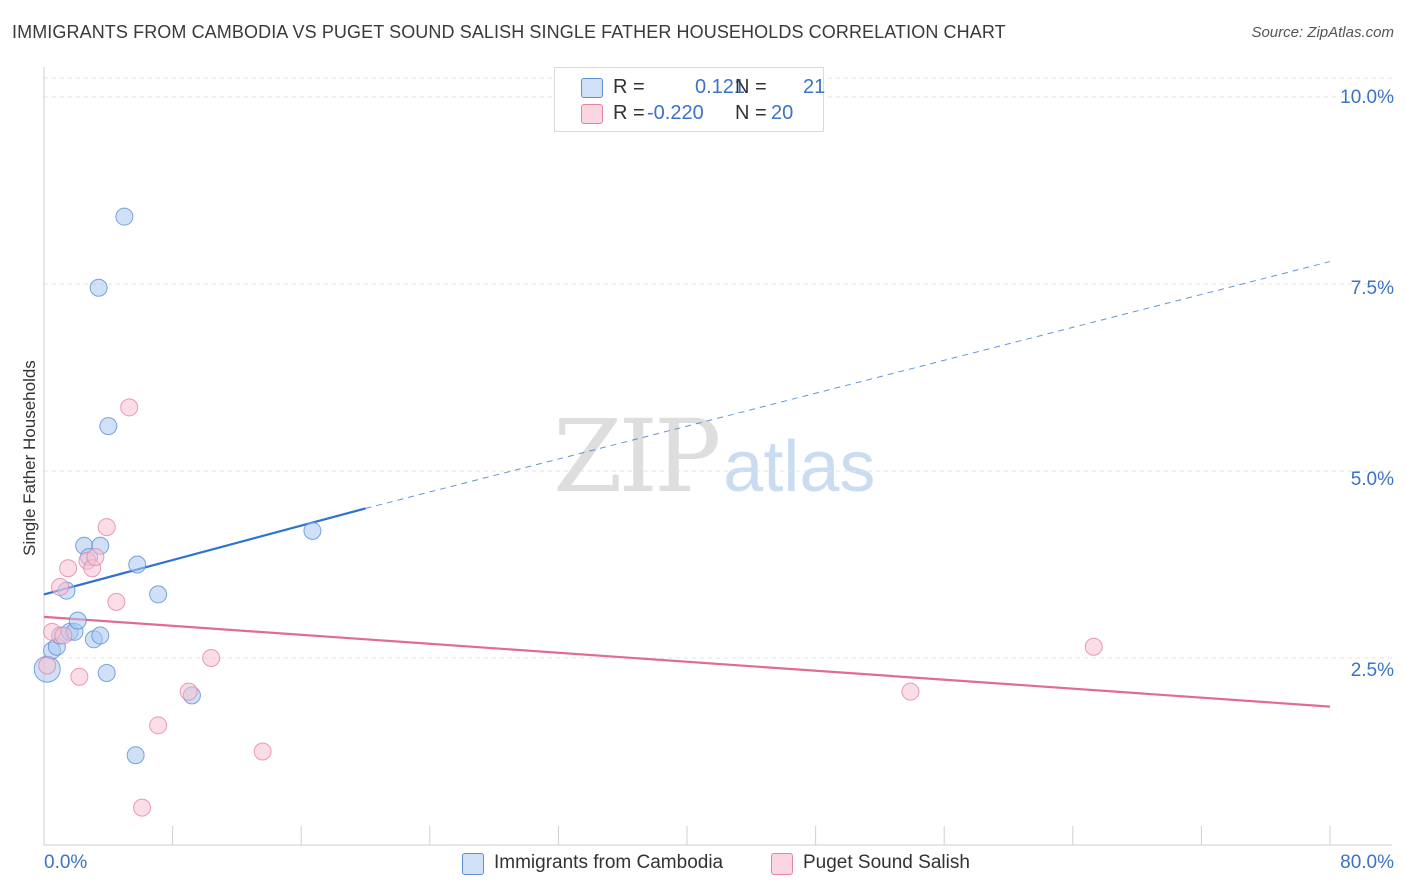 Image resolution: width=1406 pixels, height=892 pixels. Describe the element at coordinates (799, 467) in the screenshot. I see `watermark-atlas: atlas` at that location.